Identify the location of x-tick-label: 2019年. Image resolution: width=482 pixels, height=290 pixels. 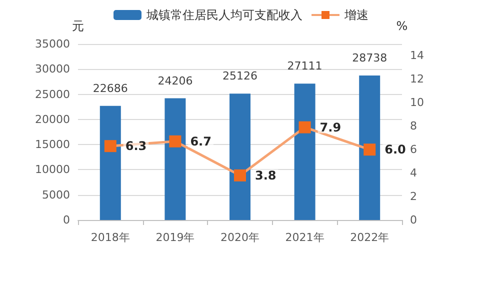
(175, 237).